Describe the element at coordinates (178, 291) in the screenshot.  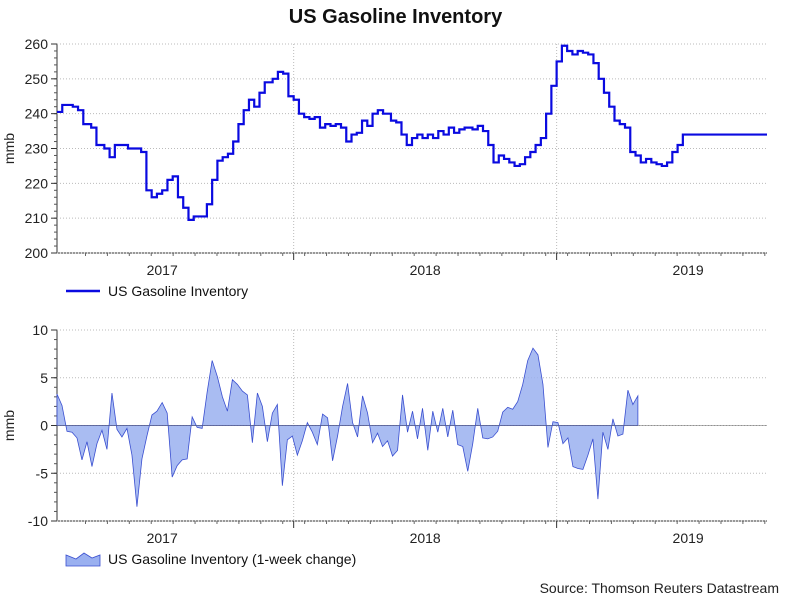
I see `legend-label: US Gasoline Inventory` at that location.